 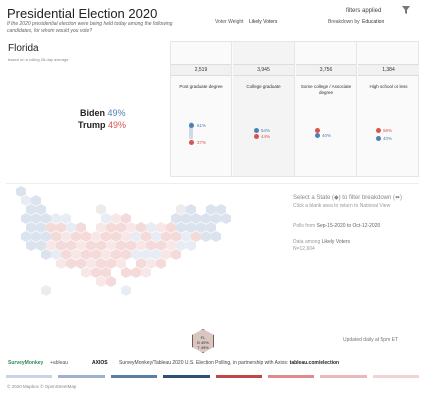 I want to click on filter-icon, so click(x=406, y=10).